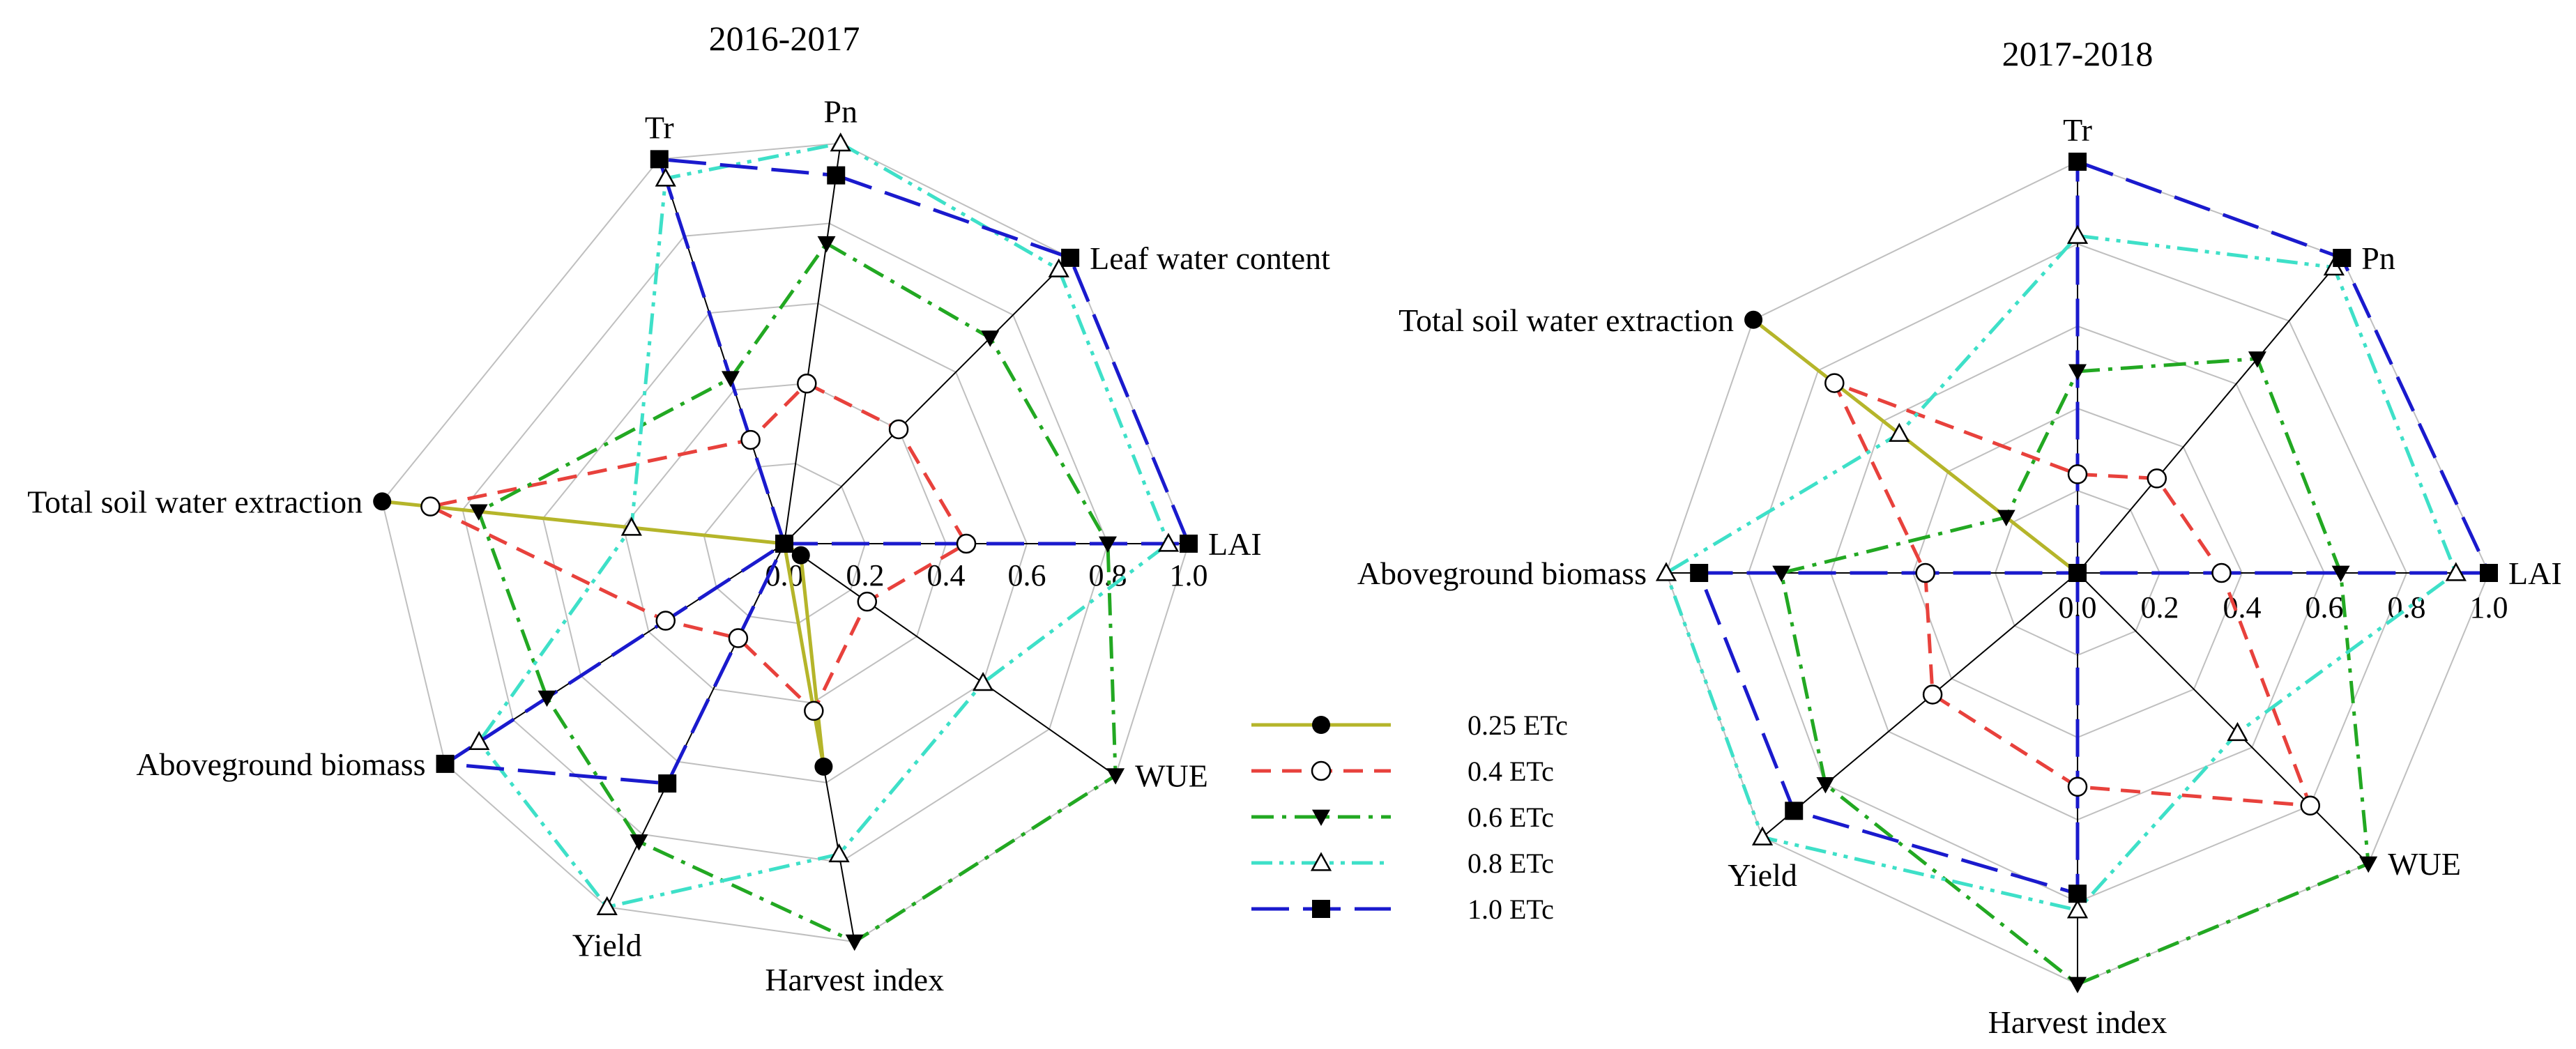 The width and height of the screenshot is (2576, 1049). Describe the element at coordinates (785, 38) in the screenshot. I see `chart-title: 2016-2017` at that location.